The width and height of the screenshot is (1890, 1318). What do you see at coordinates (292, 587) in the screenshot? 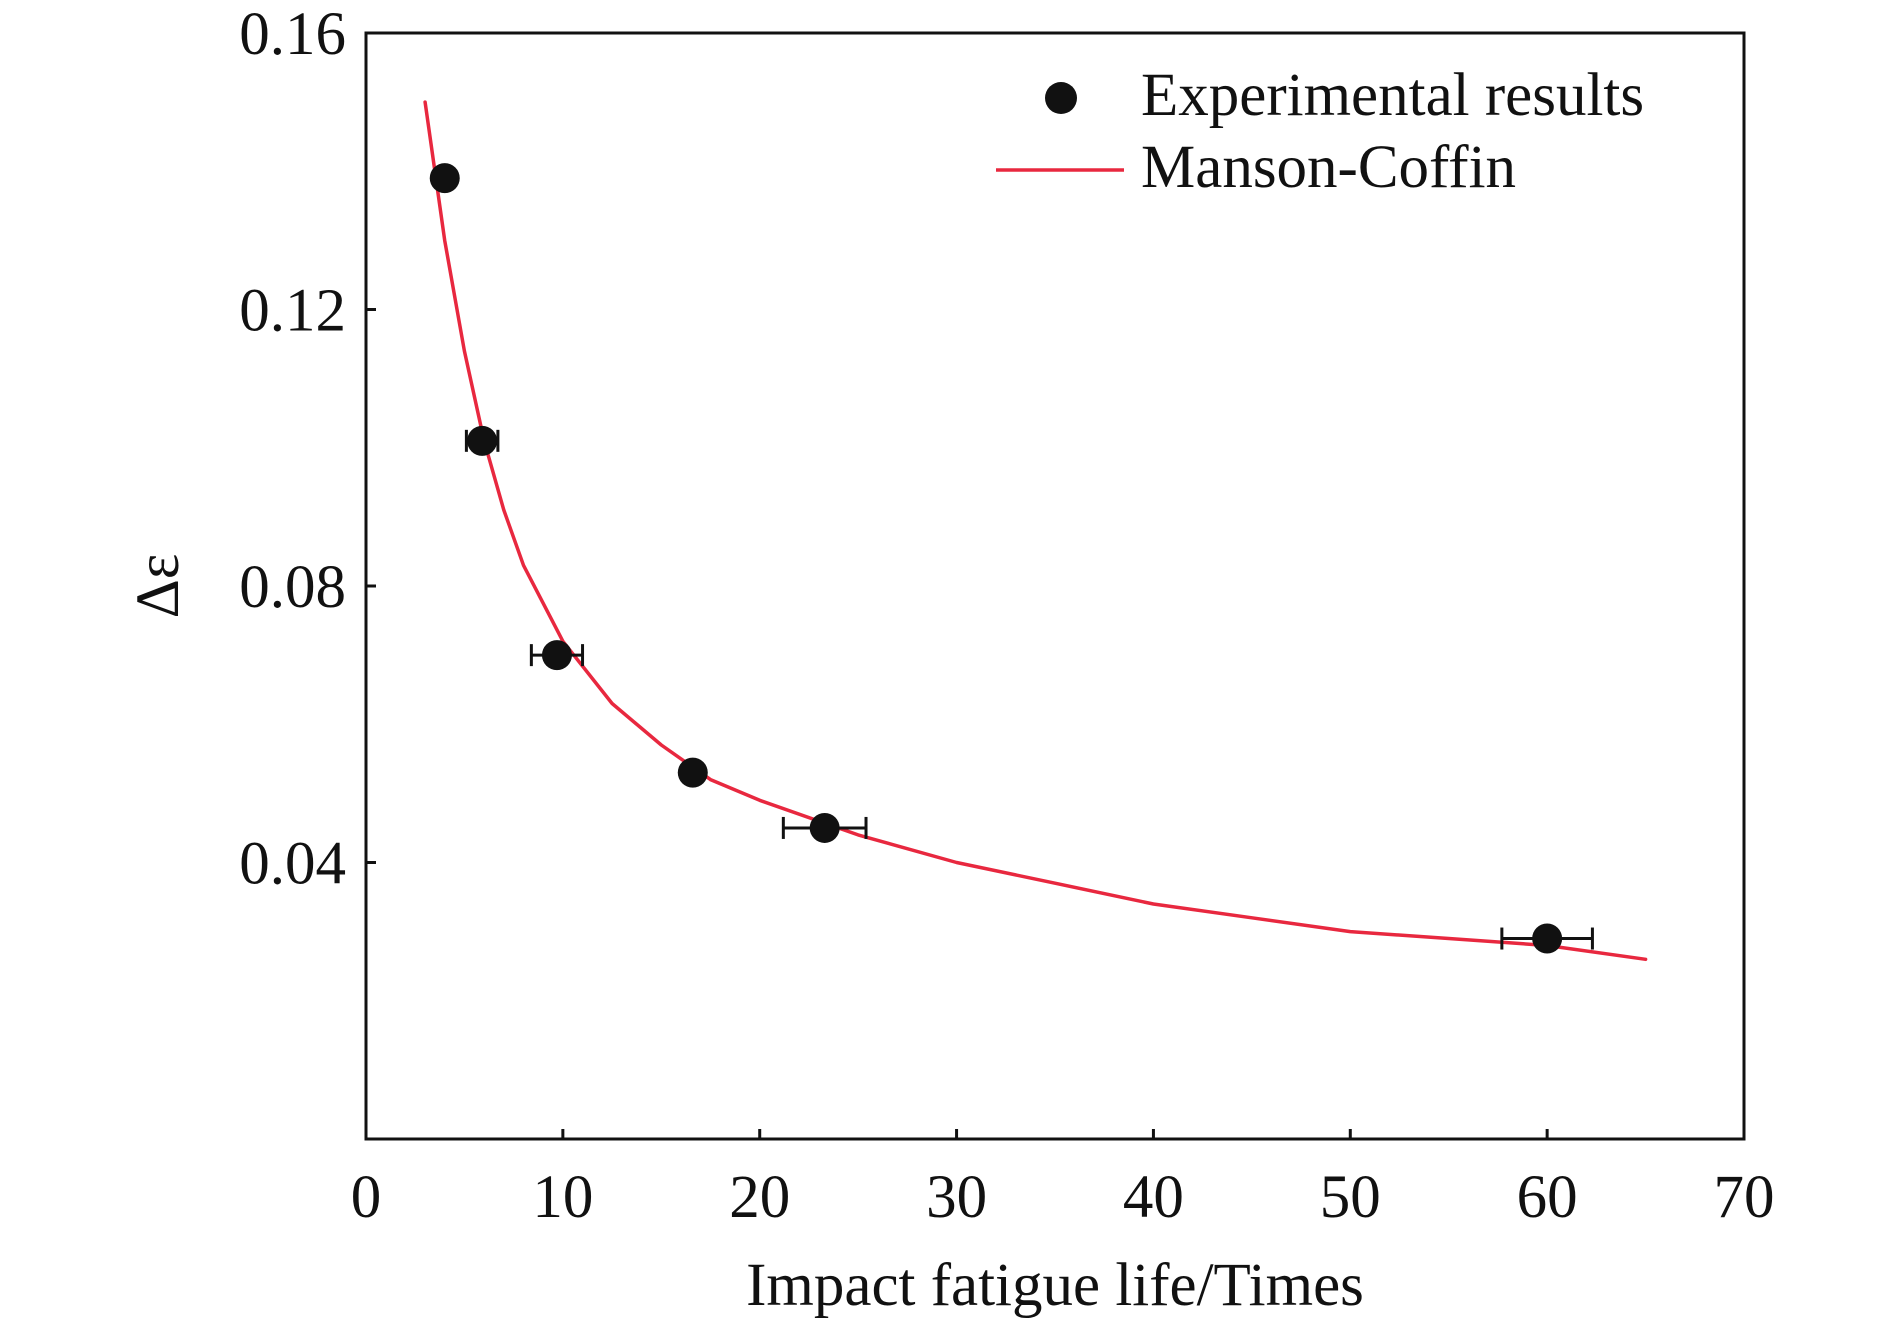
I see `y-tick-label: 0.08` at bounding box center [292, 587].